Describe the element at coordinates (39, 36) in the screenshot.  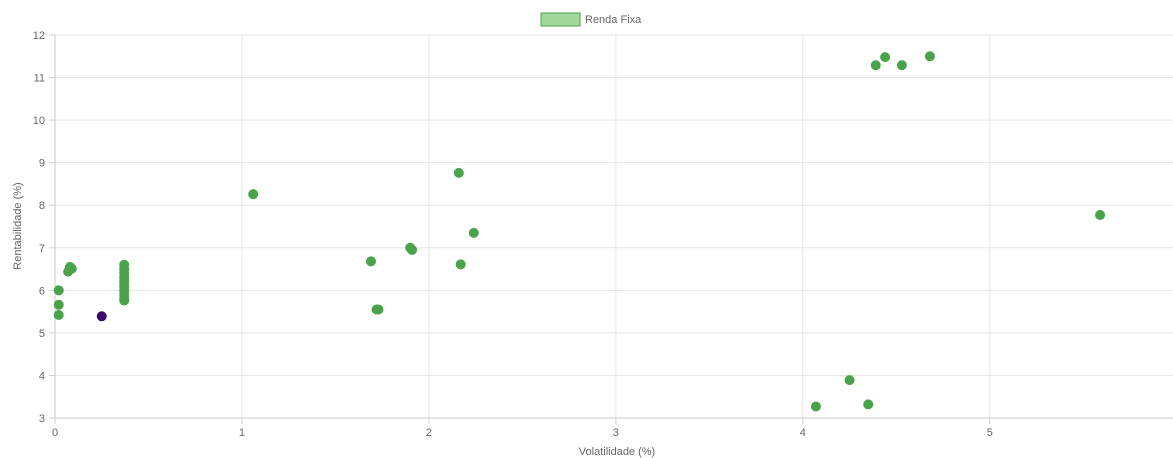
I see `y-tick-label-12: 12` at that location.